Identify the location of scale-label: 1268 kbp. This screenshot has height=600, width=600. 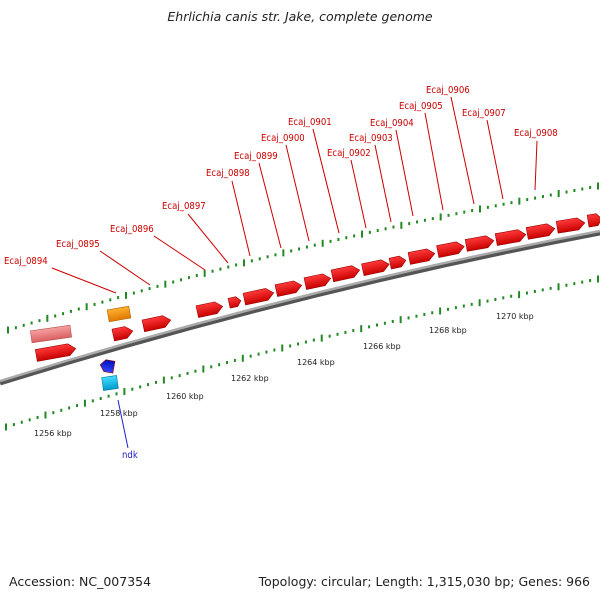
(448, 330).